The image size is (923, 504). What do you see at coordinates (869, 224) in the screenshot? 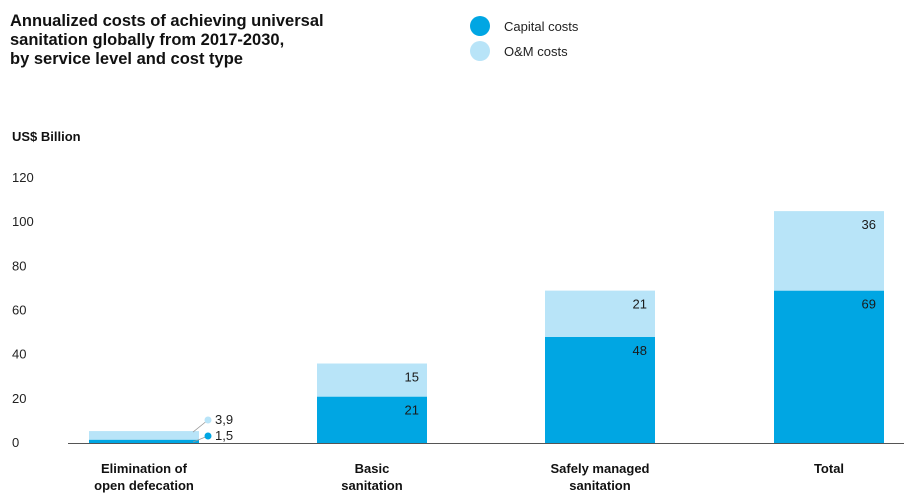
I see `data-label-om: 36` at bounding box center [869, 224].